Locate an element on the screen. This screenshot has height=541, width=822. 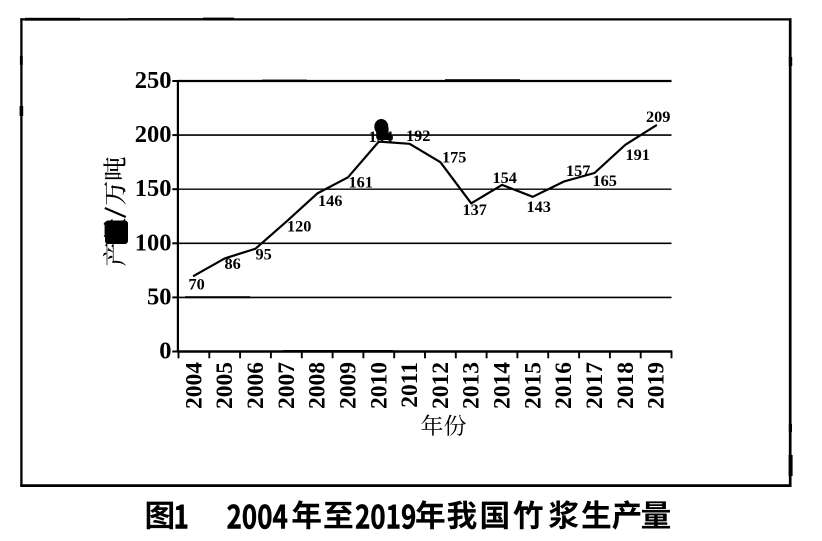
svg-text: 50 is located at coordinates (159, 296).